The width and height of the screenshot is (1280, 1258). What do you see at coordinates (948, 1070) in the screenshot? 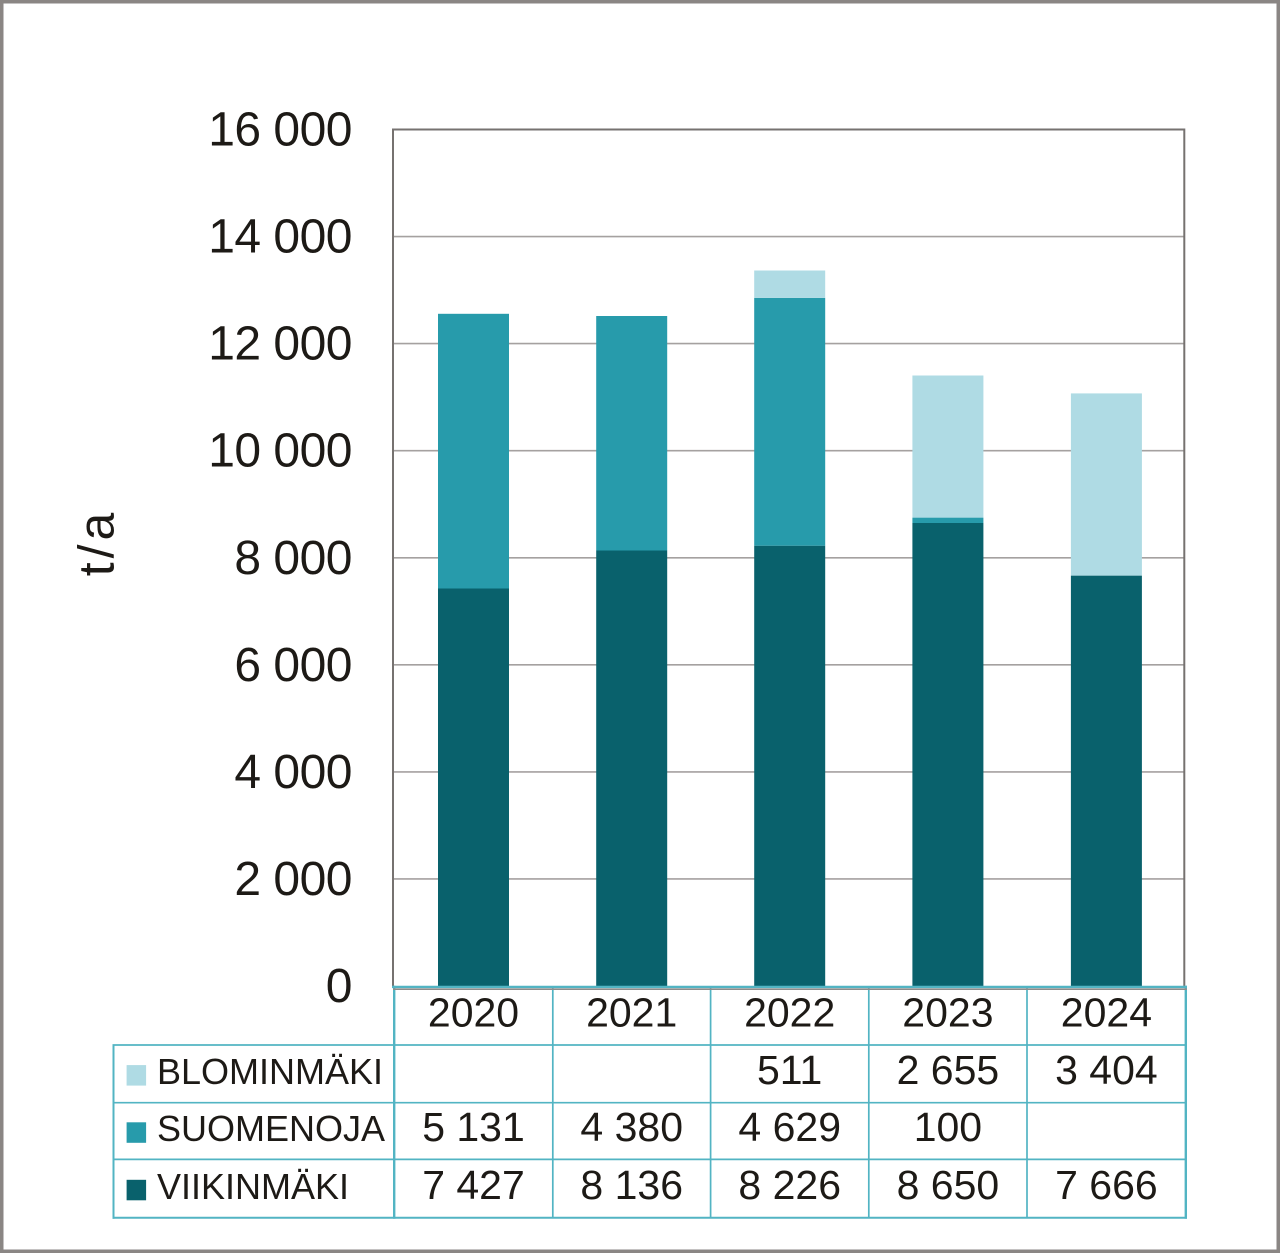
I see `svg-text: 2 655` at bounding box center [948, 1070].